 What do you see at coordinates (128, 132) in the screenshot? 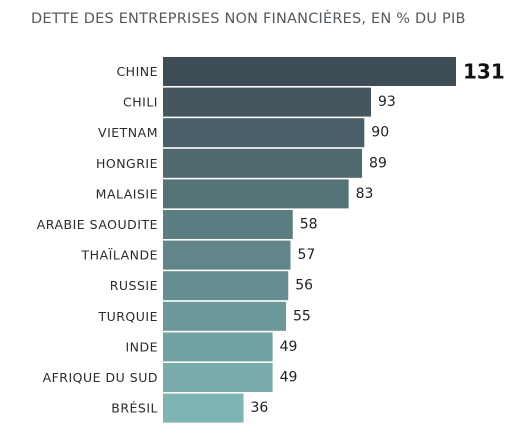
I see `category-label-2: VIETNAM` at bounding box center [128, 132].